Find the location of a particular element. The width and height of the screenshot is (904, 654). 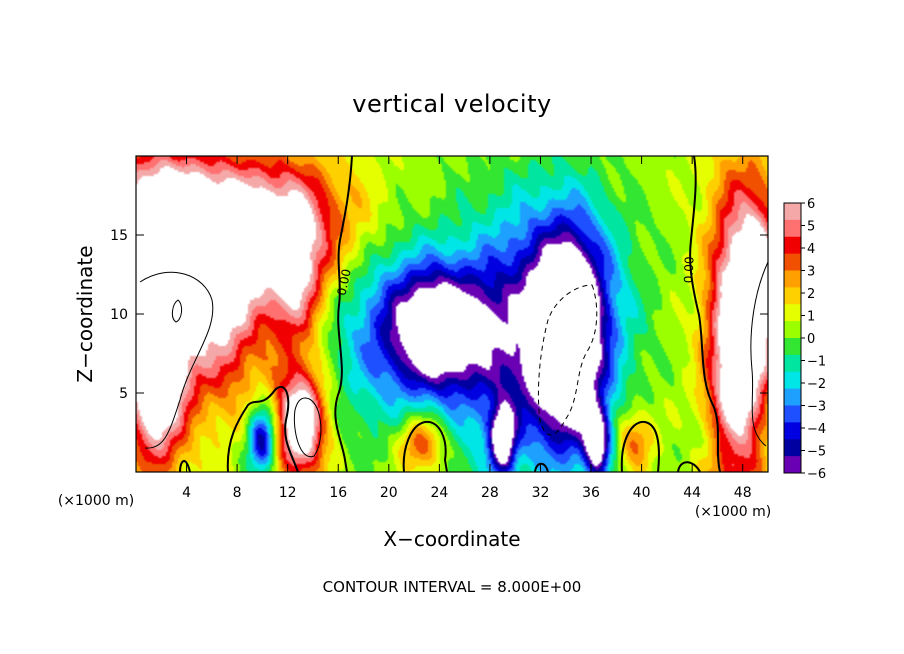

x-tick-label: 20 is located at coordinates (389, 493).